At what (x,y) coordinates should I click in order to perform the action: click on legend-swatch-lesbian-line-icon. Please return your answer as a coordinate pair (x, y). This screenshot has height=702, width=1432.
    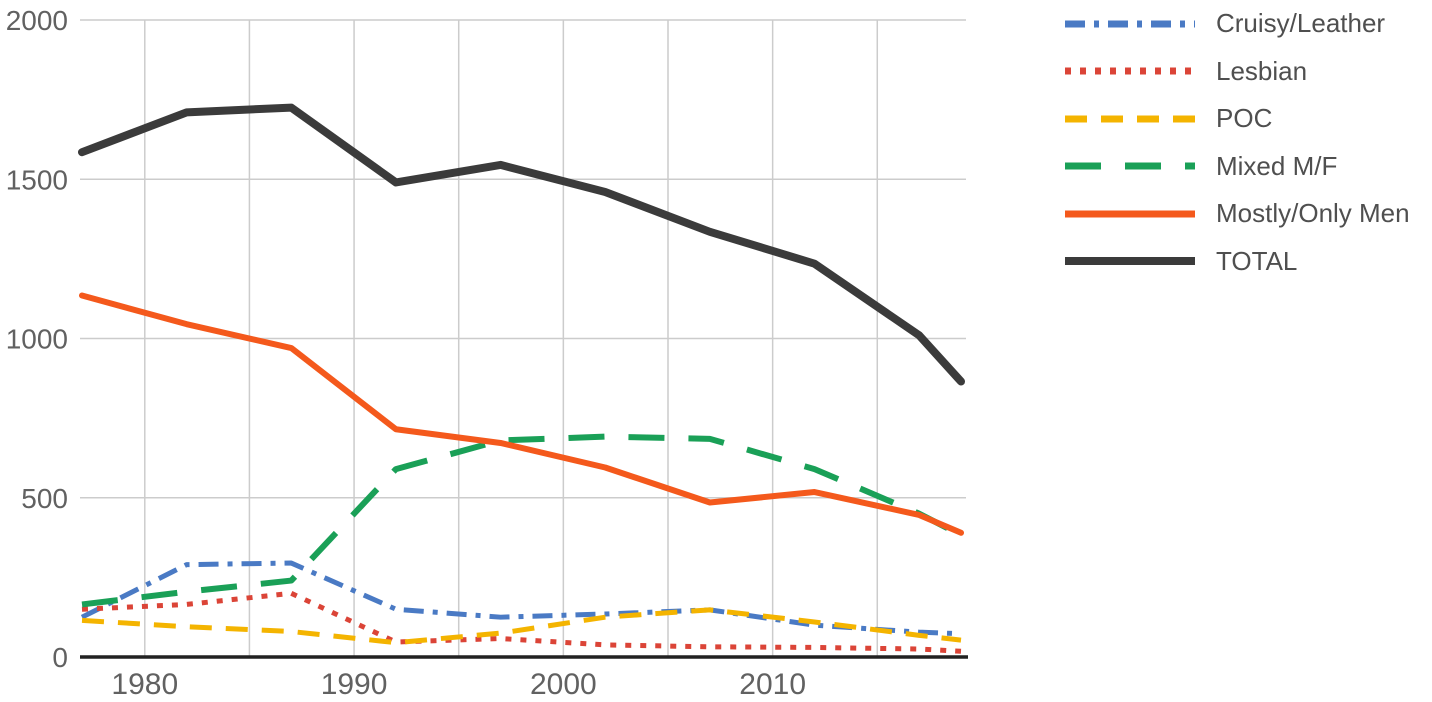
    Looking at the image, I should click on (1130, 71).